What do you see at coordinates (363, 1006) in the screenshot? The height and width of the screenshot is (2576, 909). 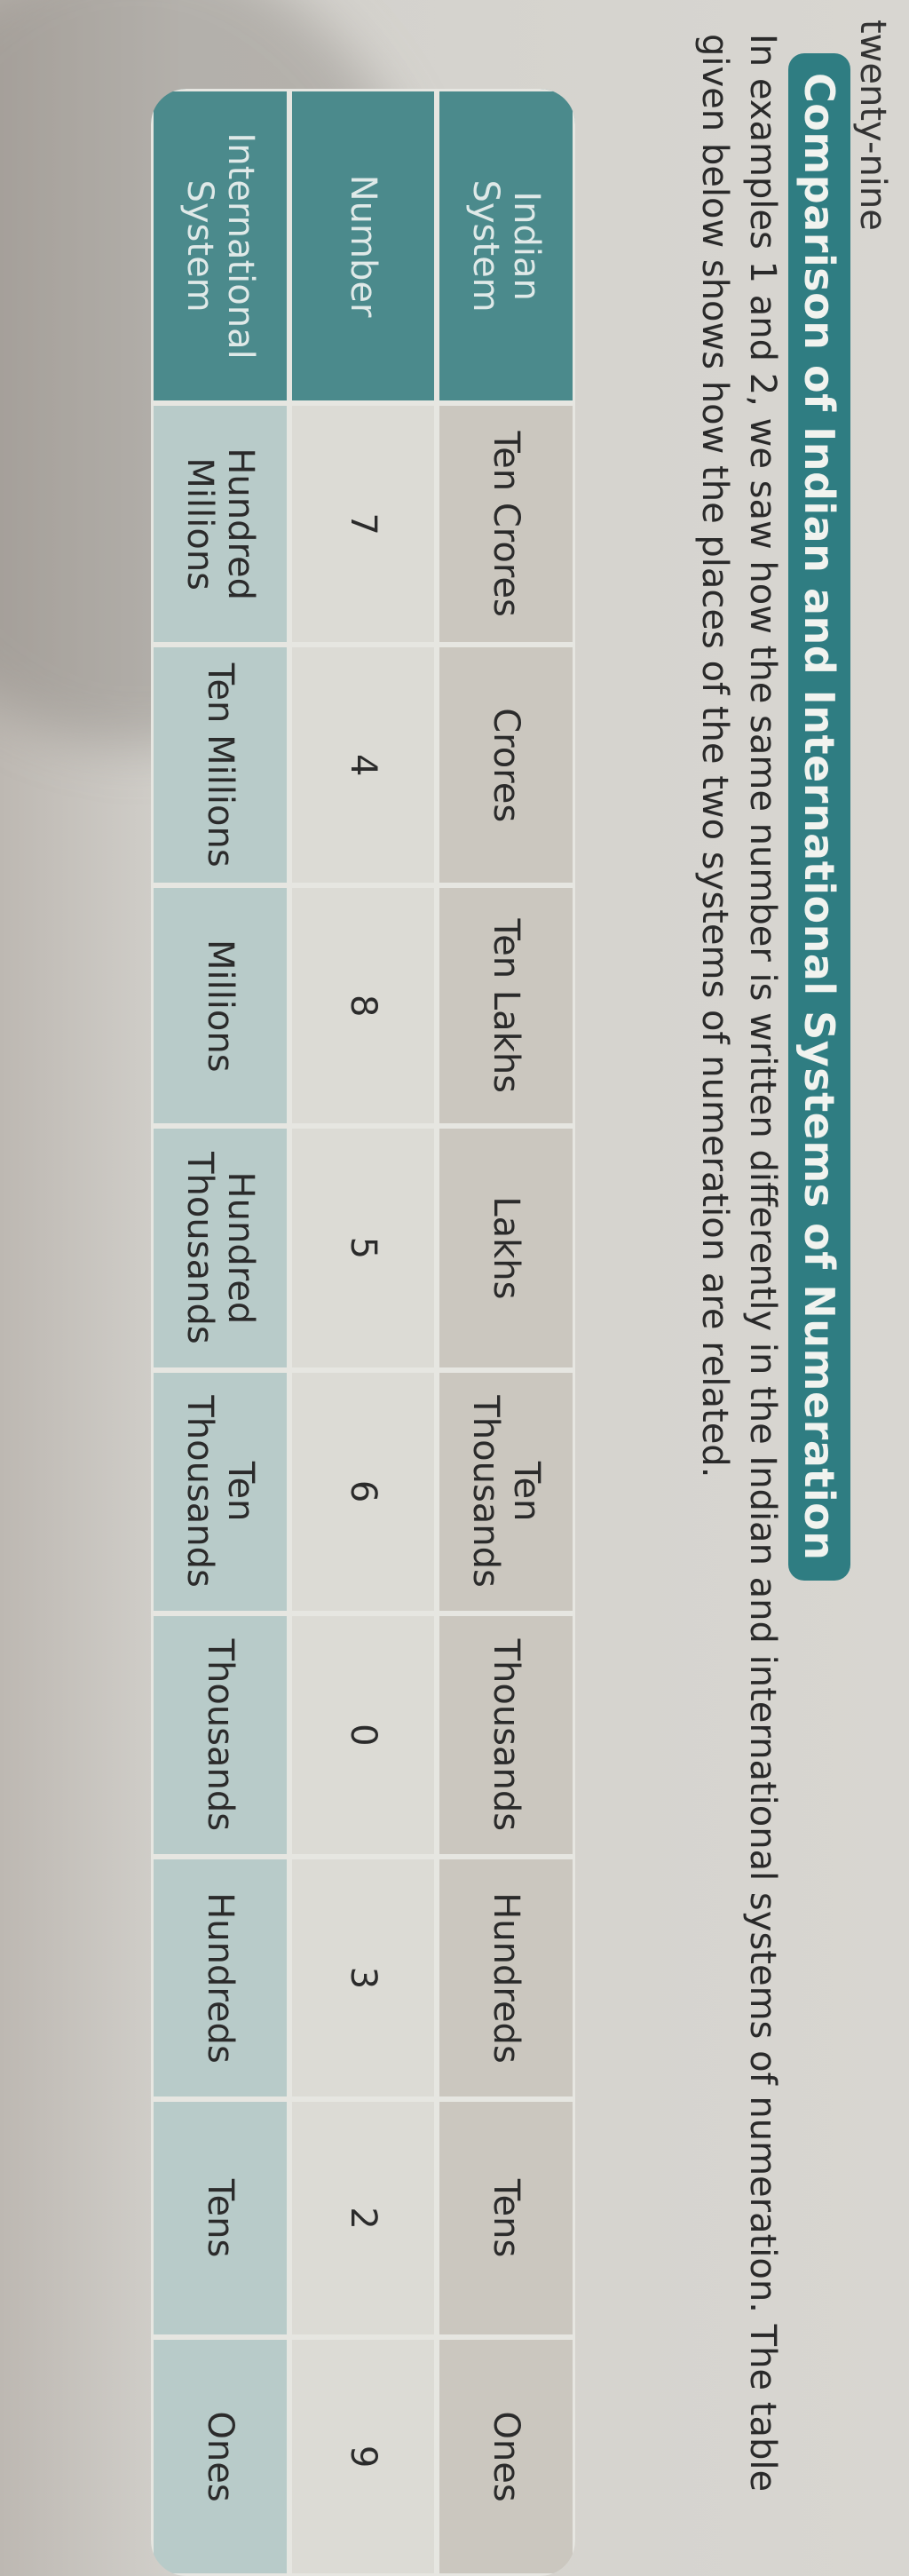 I see `table-cell: 8` at bounding box center [363, 1006].